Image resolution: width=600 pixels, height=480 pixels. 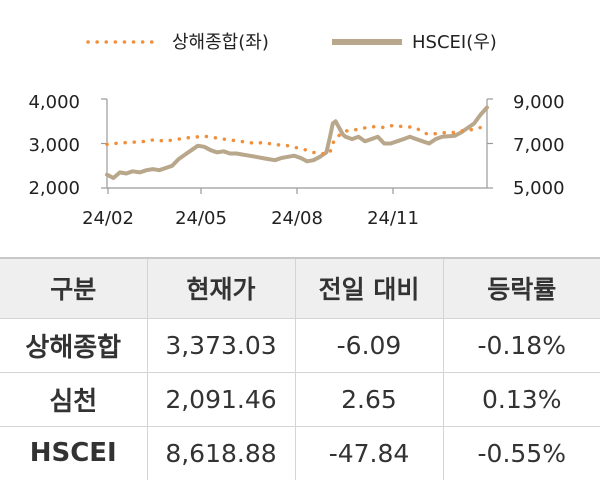 What do you see at coordinates (220, 42) in the screenshot?
I see `legend-label-shanghai: 상해종합(좌)` at bounding box center [220, 42].